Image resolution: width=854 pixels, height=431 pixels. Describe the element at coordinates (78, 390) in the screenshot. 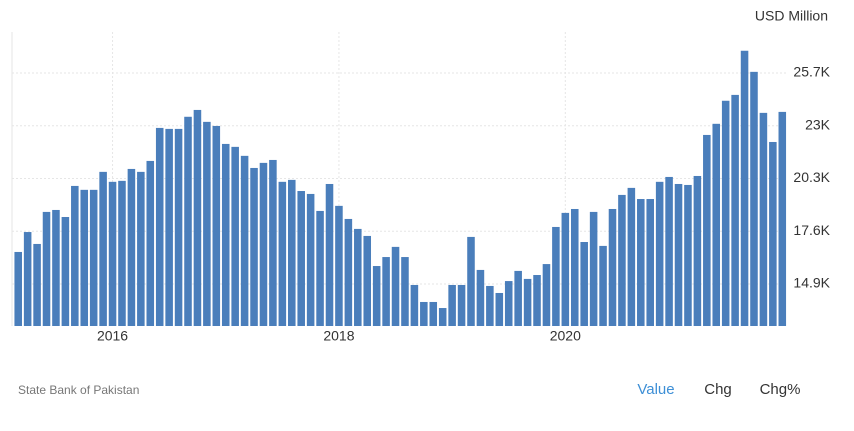

I see `source: State Bank of Pakistan` at that location.